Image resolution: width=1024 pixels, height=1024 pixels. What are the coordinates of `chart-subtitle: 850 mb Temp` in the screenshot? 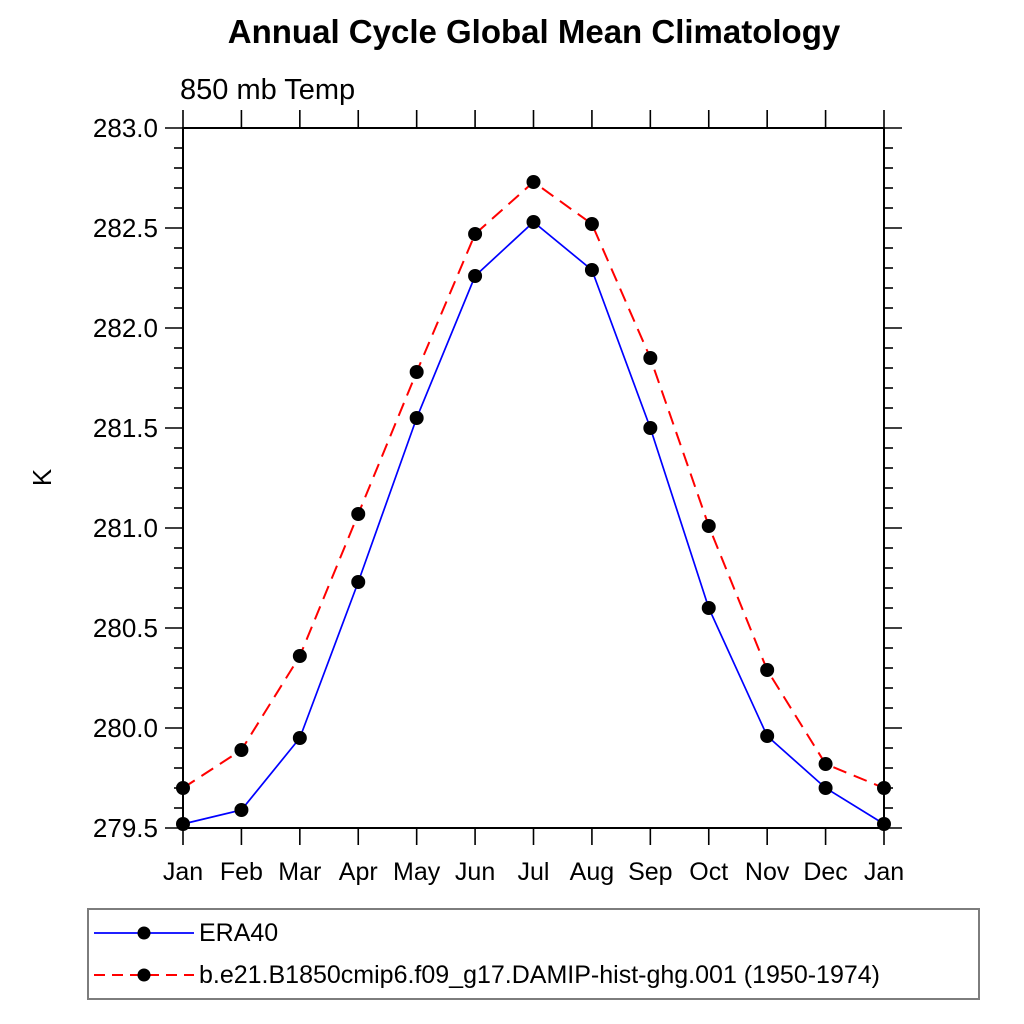 It's located at (268, 90).